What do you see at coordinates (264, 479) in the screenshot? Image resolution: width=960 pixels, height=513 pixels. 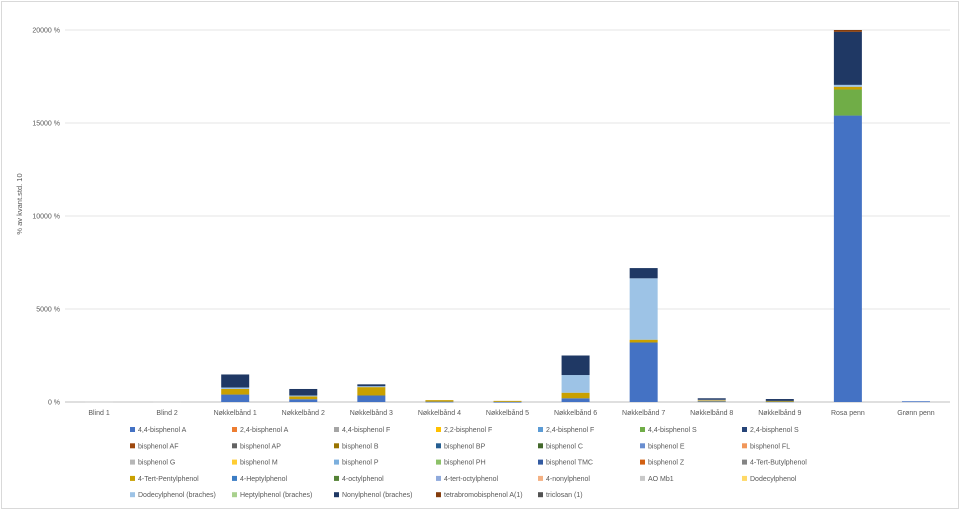 I see `legend-label: 4-Heptylphenol` at bounding box center [264, 479].